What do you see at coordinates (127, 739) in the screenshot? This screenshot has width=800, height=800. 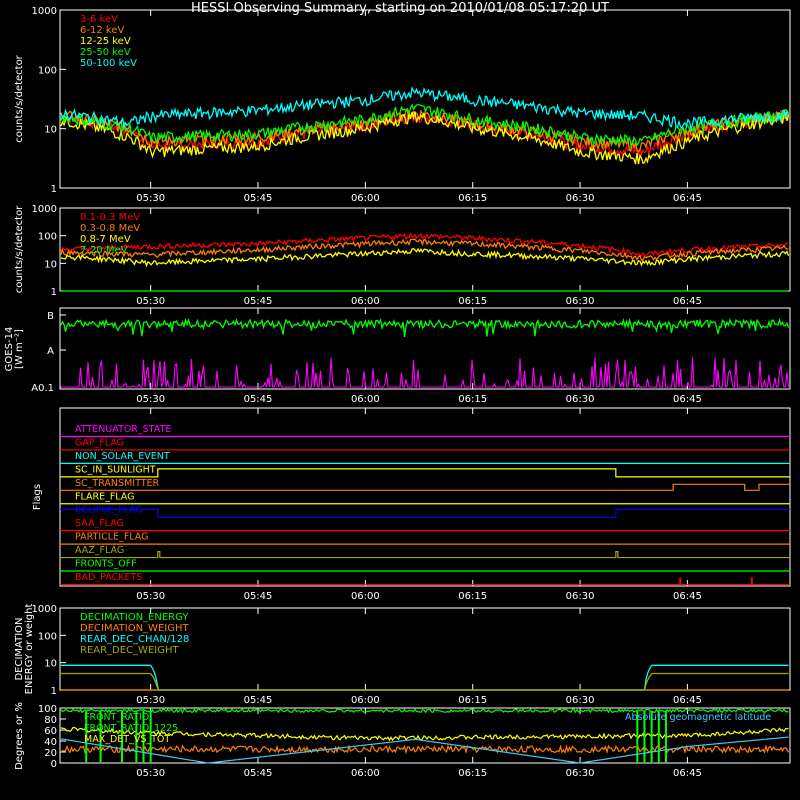 I see `legend-entry: MAX_DET_VS_TOT` at bounding box center [127, 739].